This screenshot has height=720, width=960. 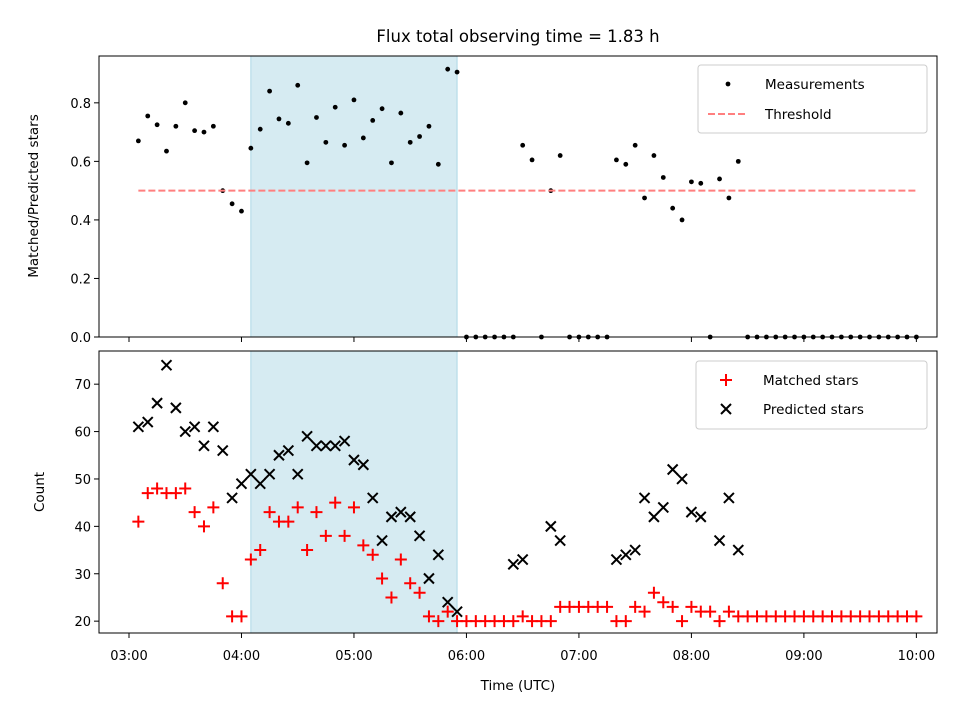 What do you see at coordinates (812, 99) in the screenshot?
I see `top-legend-box` at bounding box center [812, 99].